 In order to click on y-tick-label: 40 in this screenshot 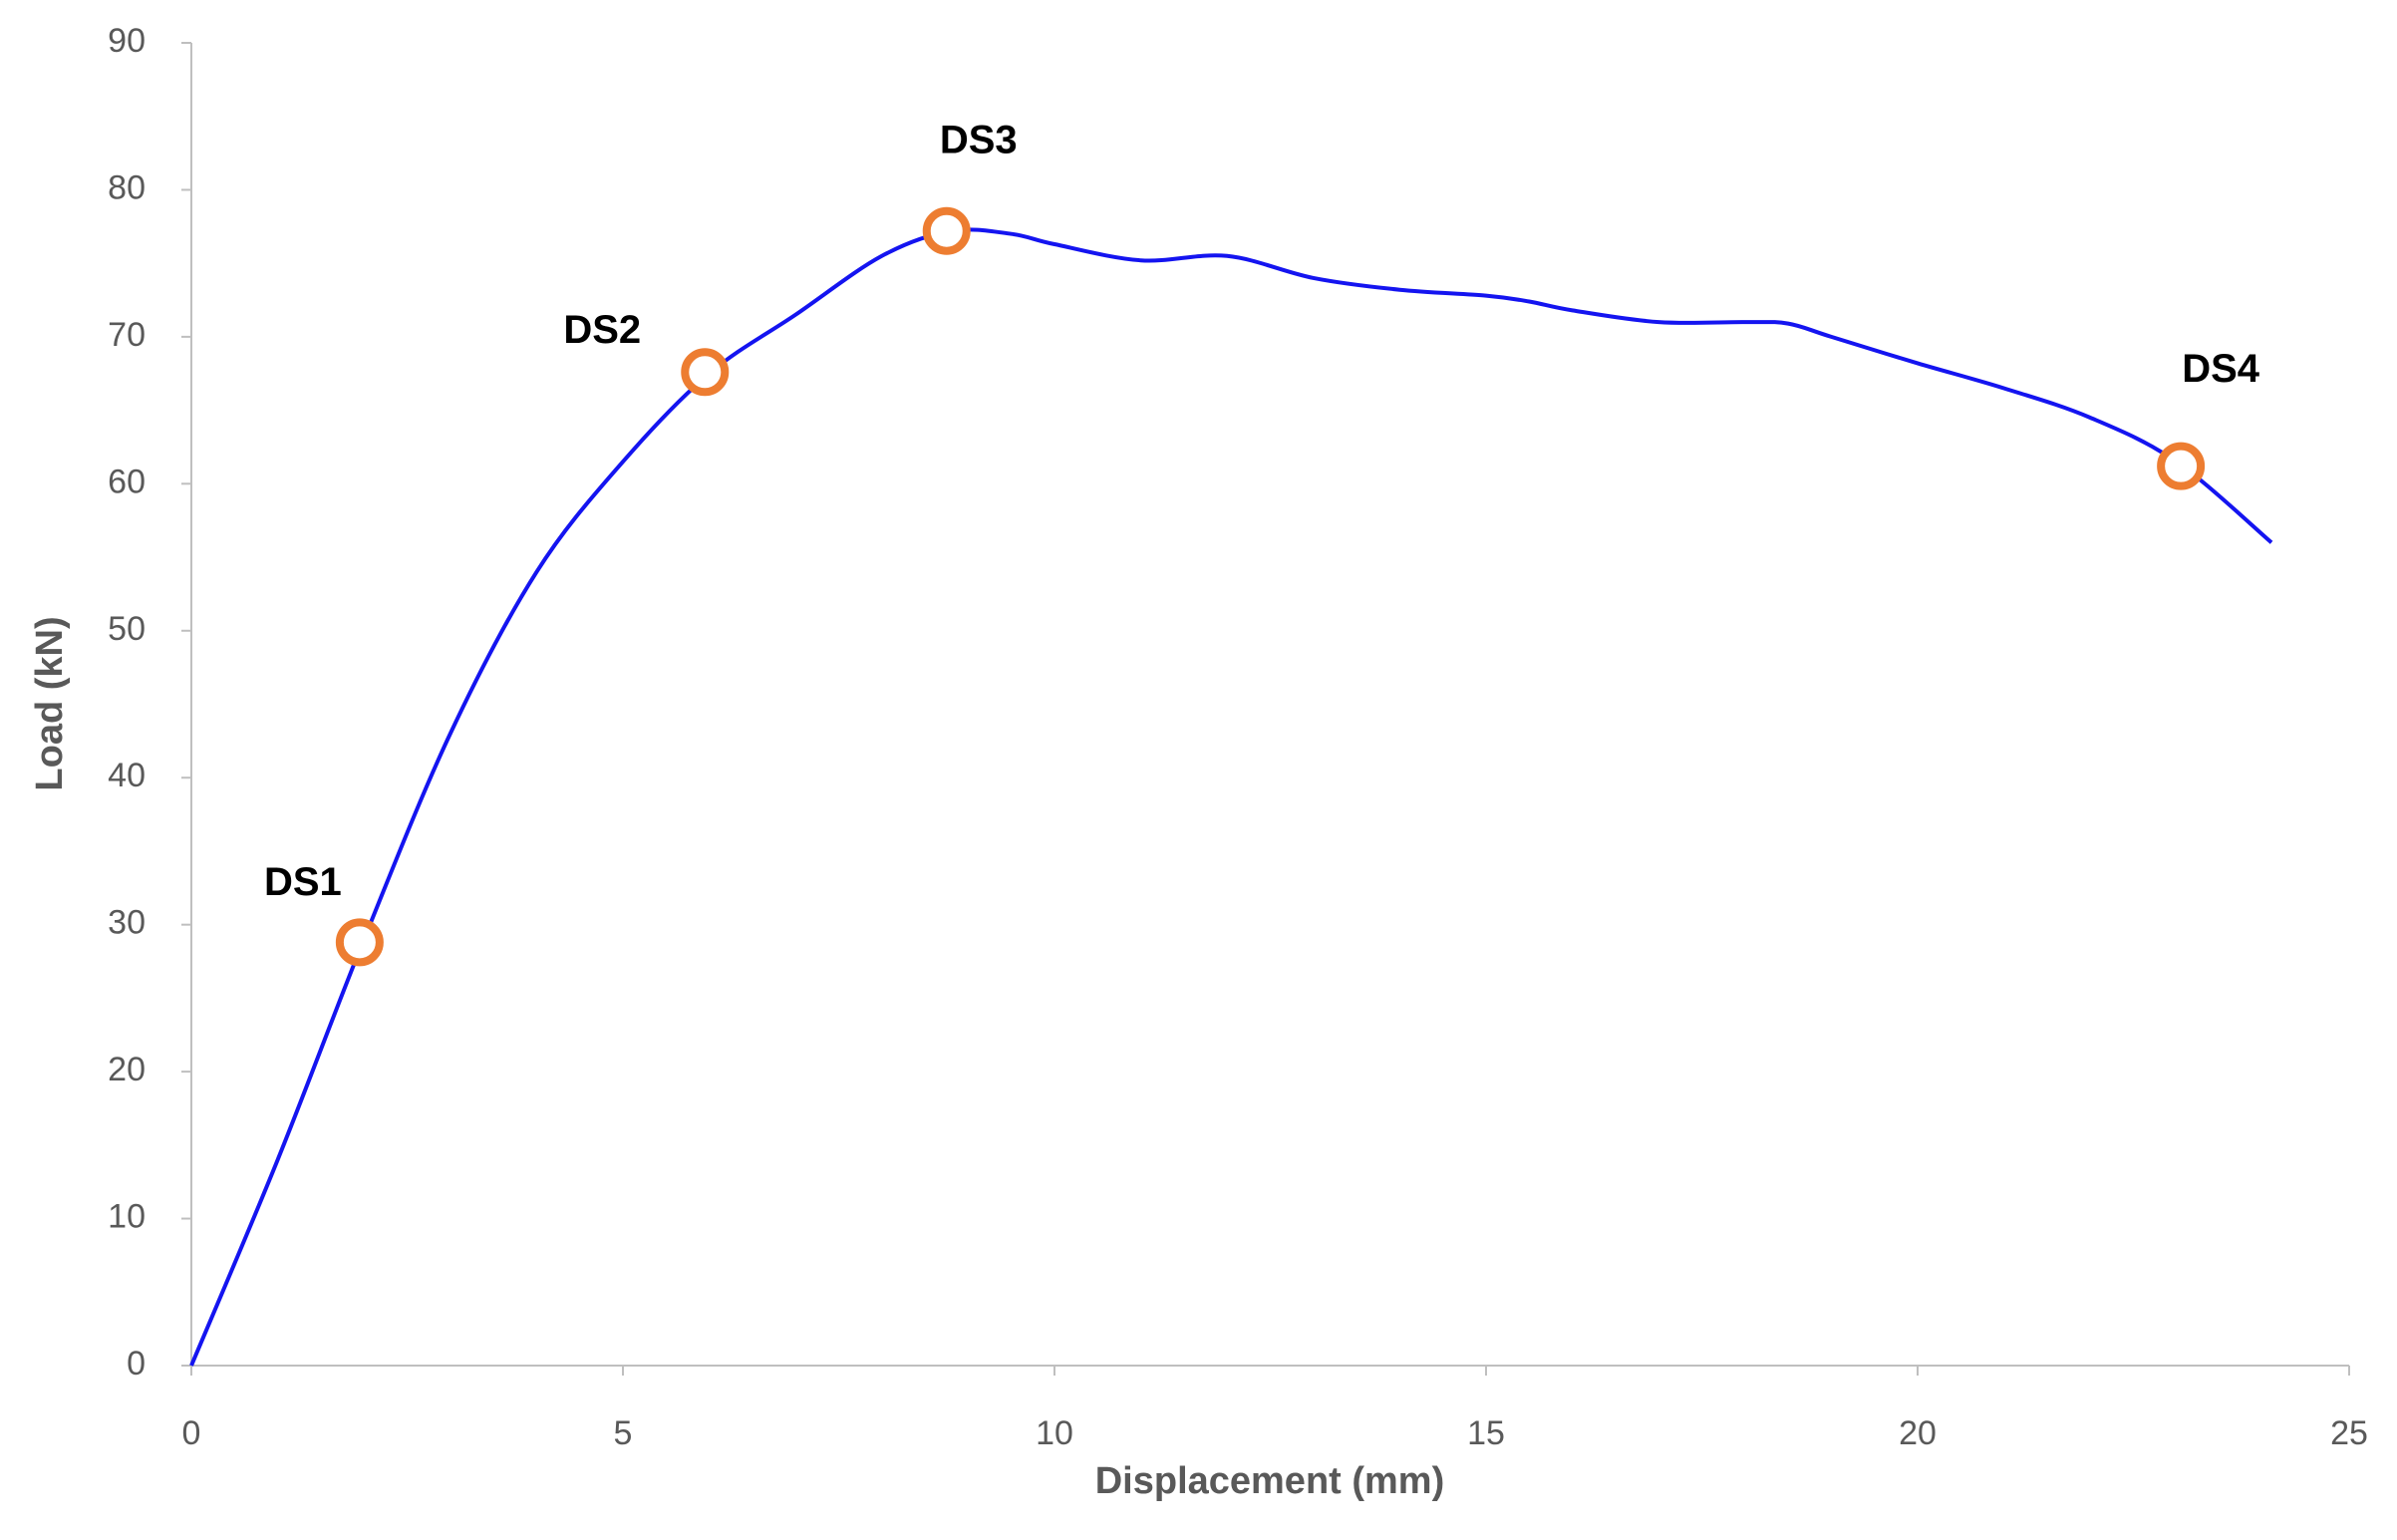, I will do `click(127, 775)`.